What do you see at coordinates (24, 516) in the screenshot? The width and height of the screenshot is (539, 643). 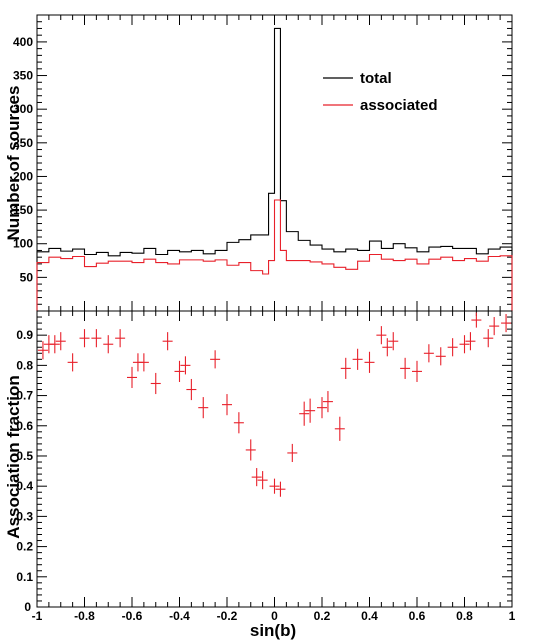 I see `bottom-y-tick-label: 0.3` at bounding box center [24, 516].